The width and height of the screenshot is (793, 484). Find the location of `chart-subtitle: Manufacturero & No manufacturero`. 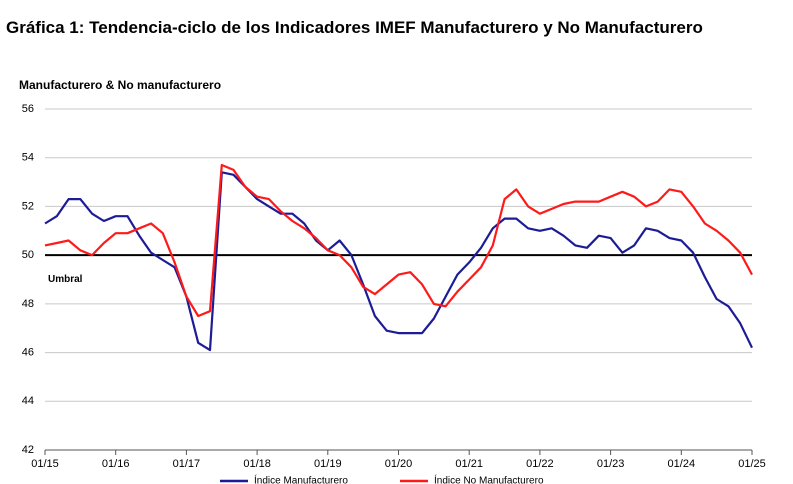

chart-subtitle: Manufacturero & No manufacturero is located at coordinates (120, 85).